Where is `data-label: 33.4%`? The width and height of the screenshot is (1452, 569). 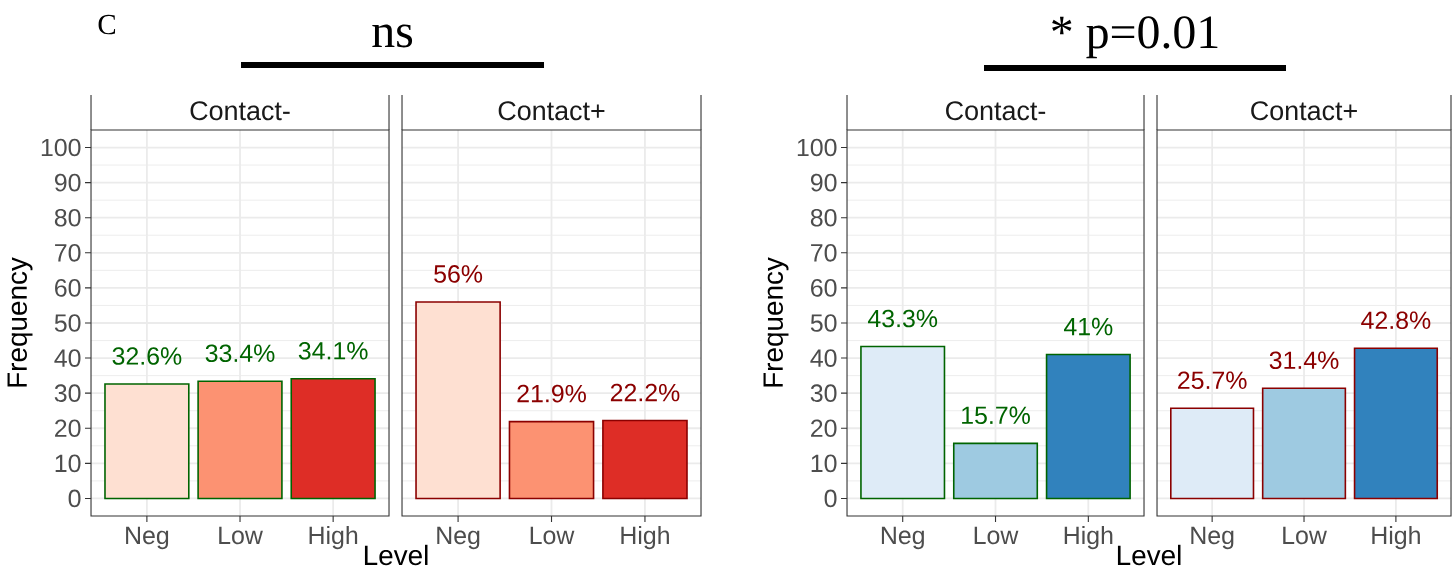
data-label: 33.4% is located at coordinates (240, 353).